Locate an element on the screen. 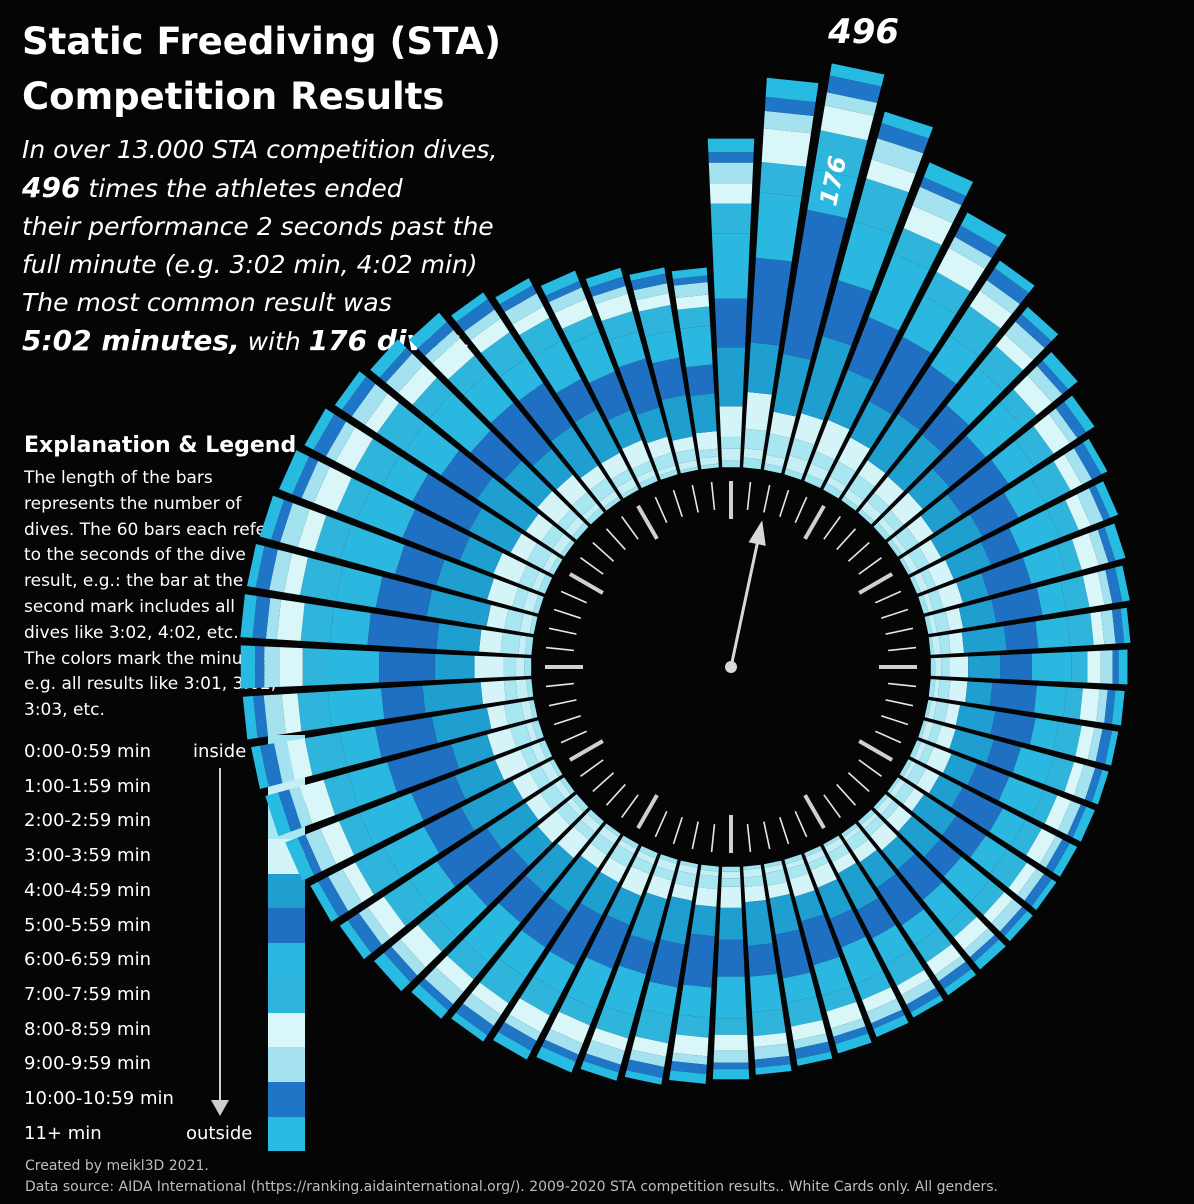  legend-text-line: dives like 3:02, 4:02, etc. is located at coordinates (131, 632).